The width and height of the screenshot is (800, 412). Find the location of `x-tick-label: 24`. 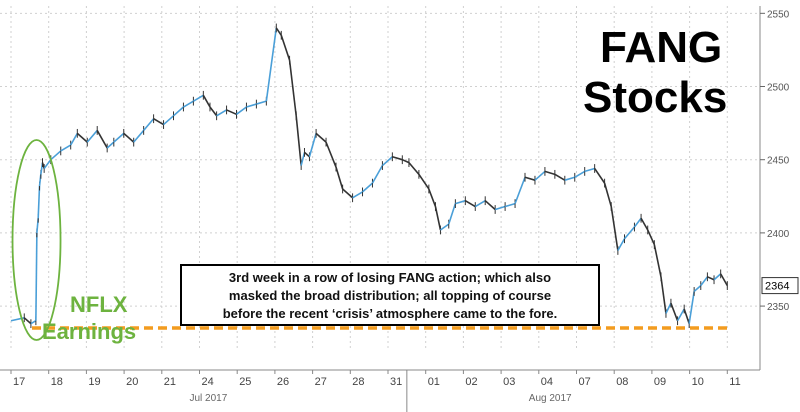

x-tick-label: 24 is located at coordinates (208, 382).